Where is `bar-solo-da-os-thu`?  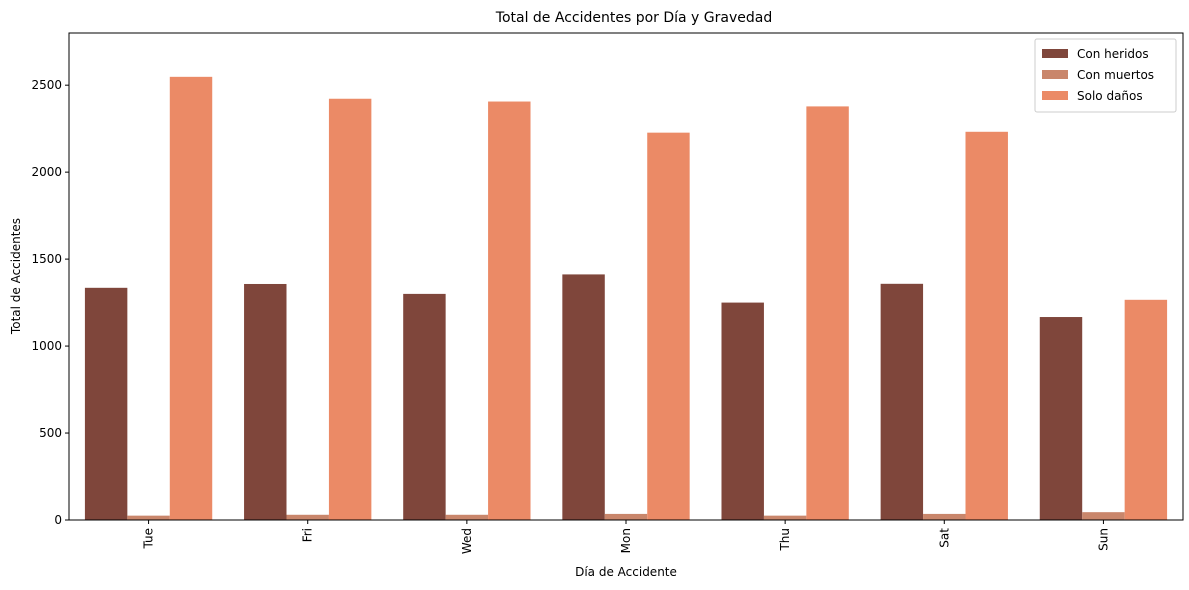 bar-solo-da-os-thu is located at coordinates (827, 313).